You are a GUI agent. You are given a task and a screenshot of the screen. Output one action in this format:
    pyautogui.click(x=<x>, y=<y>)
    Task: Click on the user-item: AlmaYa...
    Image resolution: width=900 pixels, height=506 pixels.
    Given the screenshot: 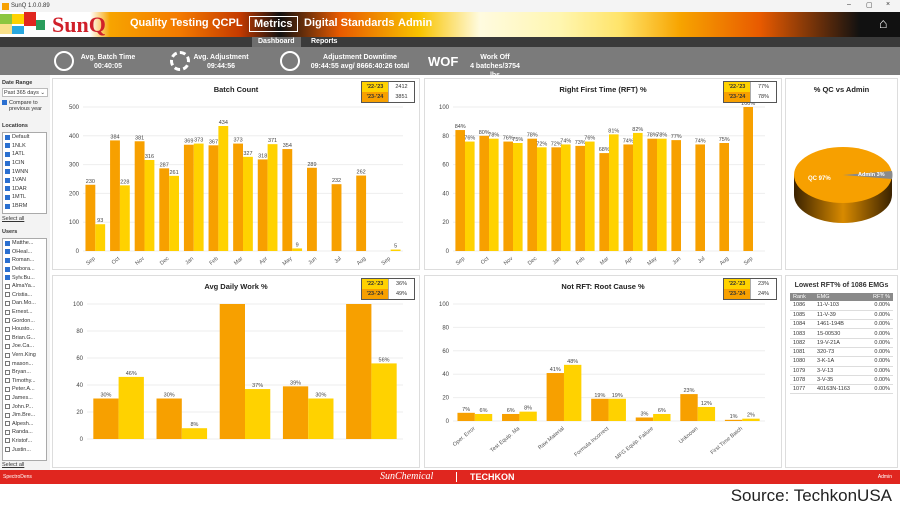 What is the action you would take?
    pyautogui.click(x=24, y=286)
    